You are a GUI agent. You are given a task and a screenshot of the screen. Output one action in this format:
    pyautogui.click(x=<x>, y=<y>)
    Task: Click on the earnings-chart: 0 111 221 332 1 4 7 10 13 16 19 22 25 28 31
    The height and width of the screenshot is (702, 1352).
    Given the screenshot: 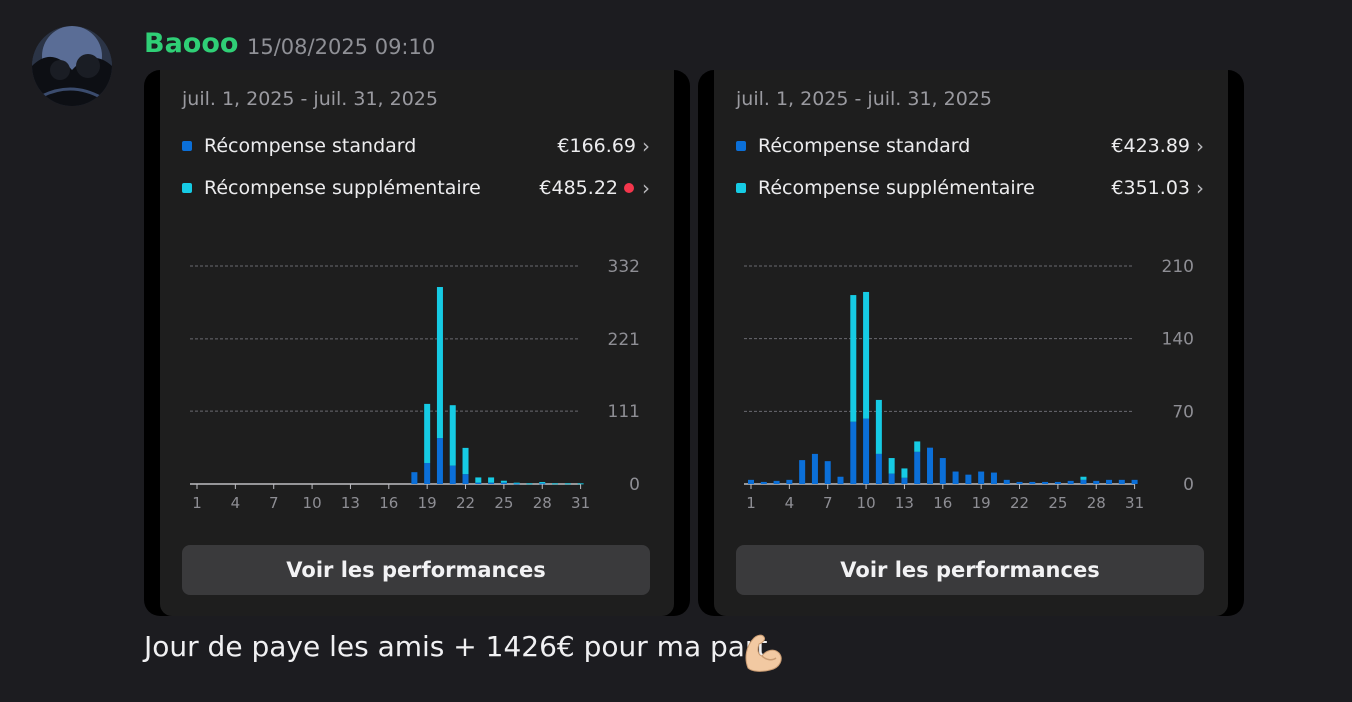 What is the action you would take?
    pyautogui.click(x=415, y=383)
    